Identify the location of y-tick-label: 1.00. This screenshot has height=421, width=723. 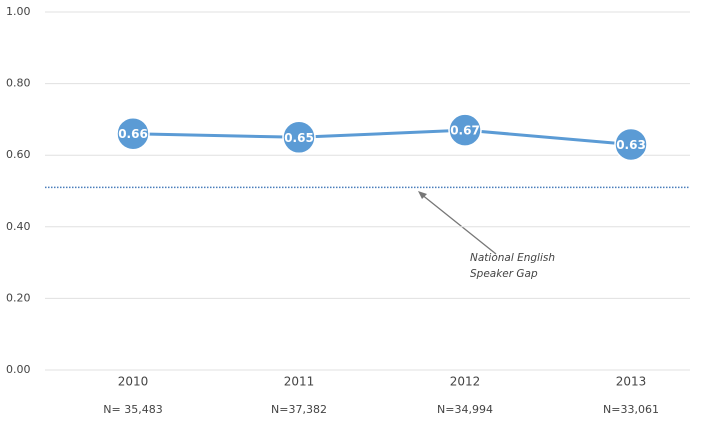
(18, 11).